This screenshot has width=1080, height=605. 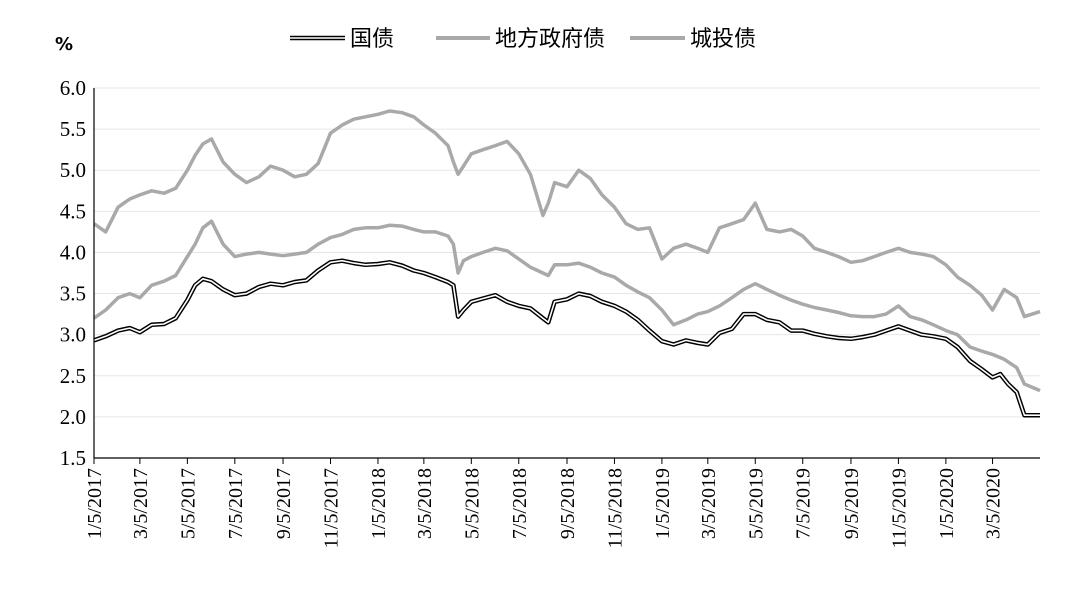 I want to click on x-tick-label: 9/5/2017, so click(x=284, y=503).